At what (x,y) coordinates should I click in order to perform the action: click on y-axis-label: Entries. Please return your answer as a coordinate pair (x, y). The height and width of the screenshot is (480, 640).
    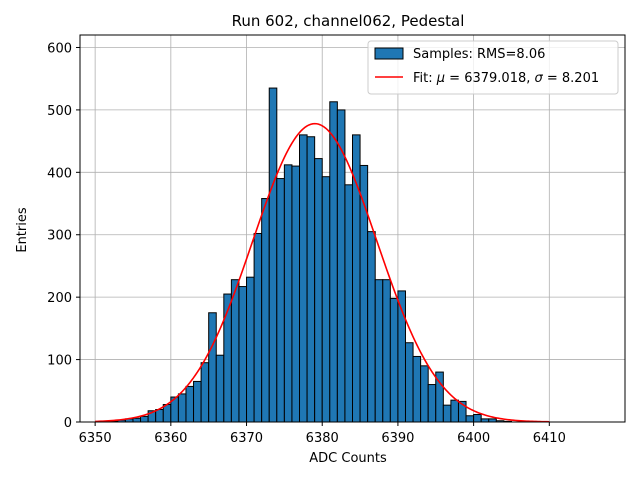
    Looking at the image, I should click on (22, 230).